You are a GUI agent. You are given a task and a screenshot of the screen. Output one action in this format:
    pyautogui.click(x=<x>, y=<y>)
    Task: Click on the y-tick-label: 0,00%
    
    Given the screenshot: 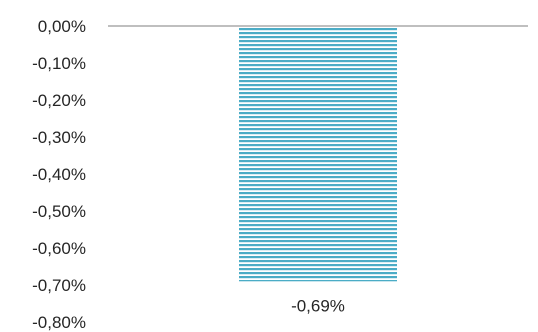 What is the action you would take?
    pyautogui.click(x=62, y=26)
    